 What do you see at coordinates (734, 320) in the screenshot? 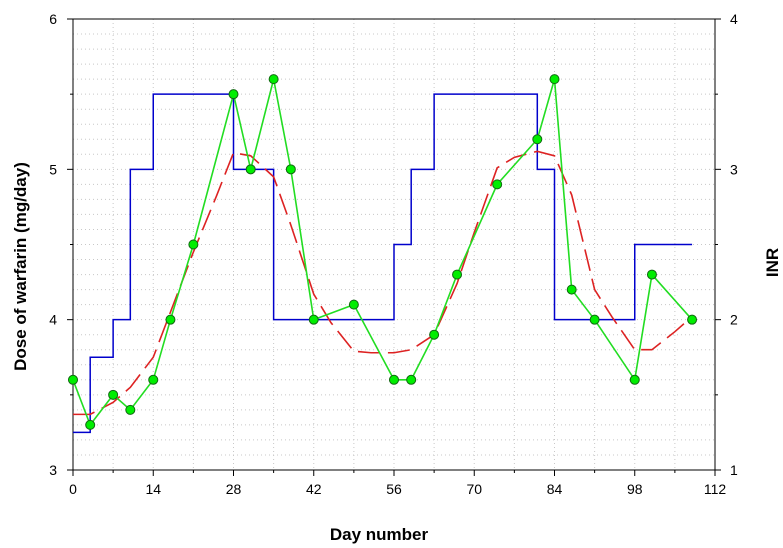
I see `y2-tick-label: 2` at bounding box center [734, 320].